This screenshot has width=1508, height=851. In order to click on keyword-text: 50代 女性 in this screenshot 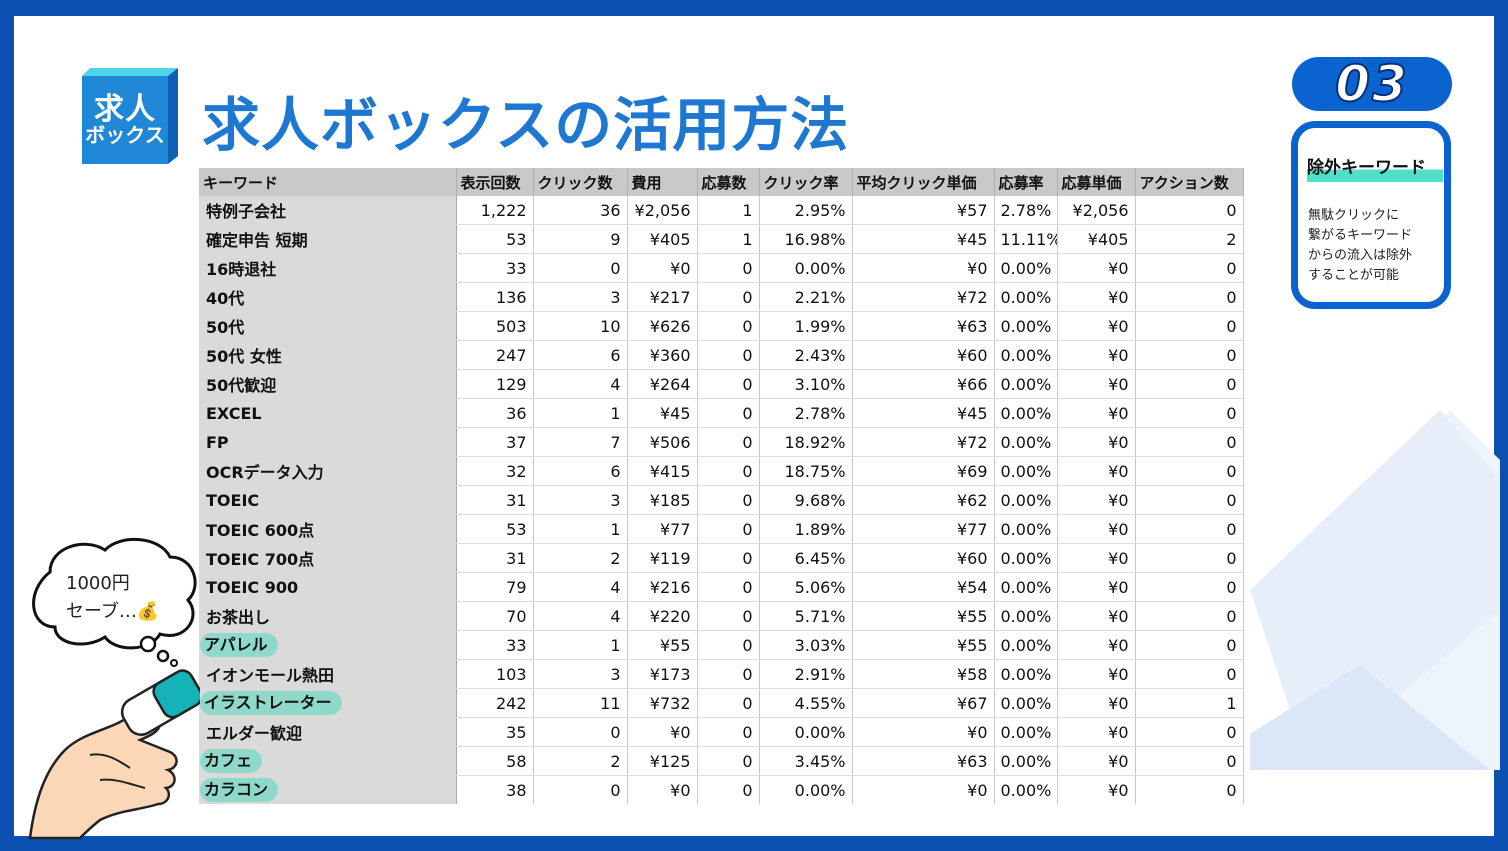, I will do `click(244, 356)`.